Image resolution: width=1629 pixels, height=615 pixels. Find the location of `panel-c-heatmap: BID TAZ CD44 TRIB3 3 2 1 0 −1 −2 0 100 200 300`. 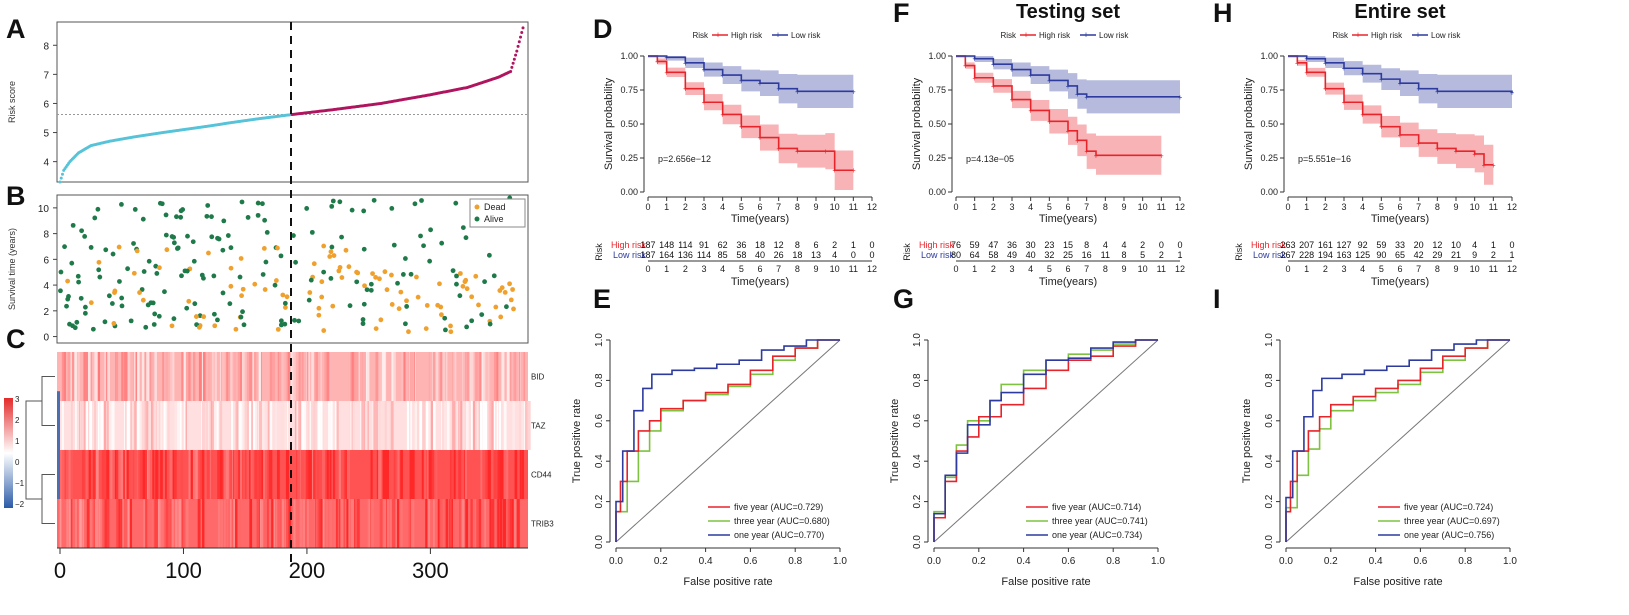

panel-c-heatmap: BID TAZ CD44 TRIB3 3 2 1 0 −1 −2 0 100 200 300 is located at coordinates (279, 467).